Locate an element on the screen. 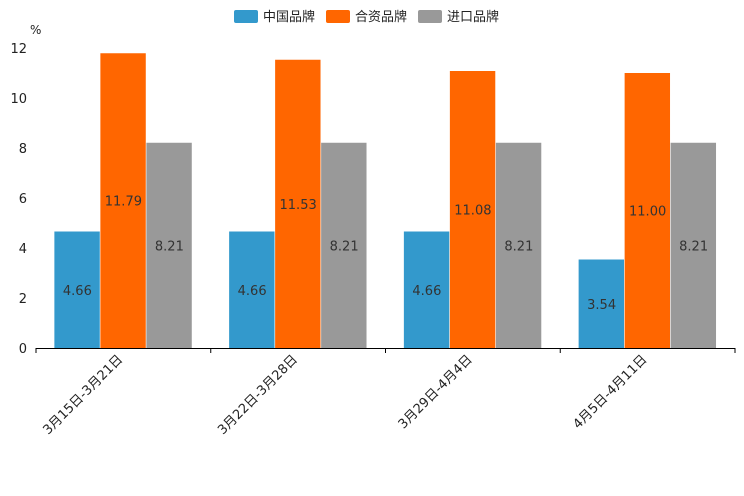 The width and height of the screenshot is (744, 496). bar-value-label: 11.53 is located at coordinates (298, 205).